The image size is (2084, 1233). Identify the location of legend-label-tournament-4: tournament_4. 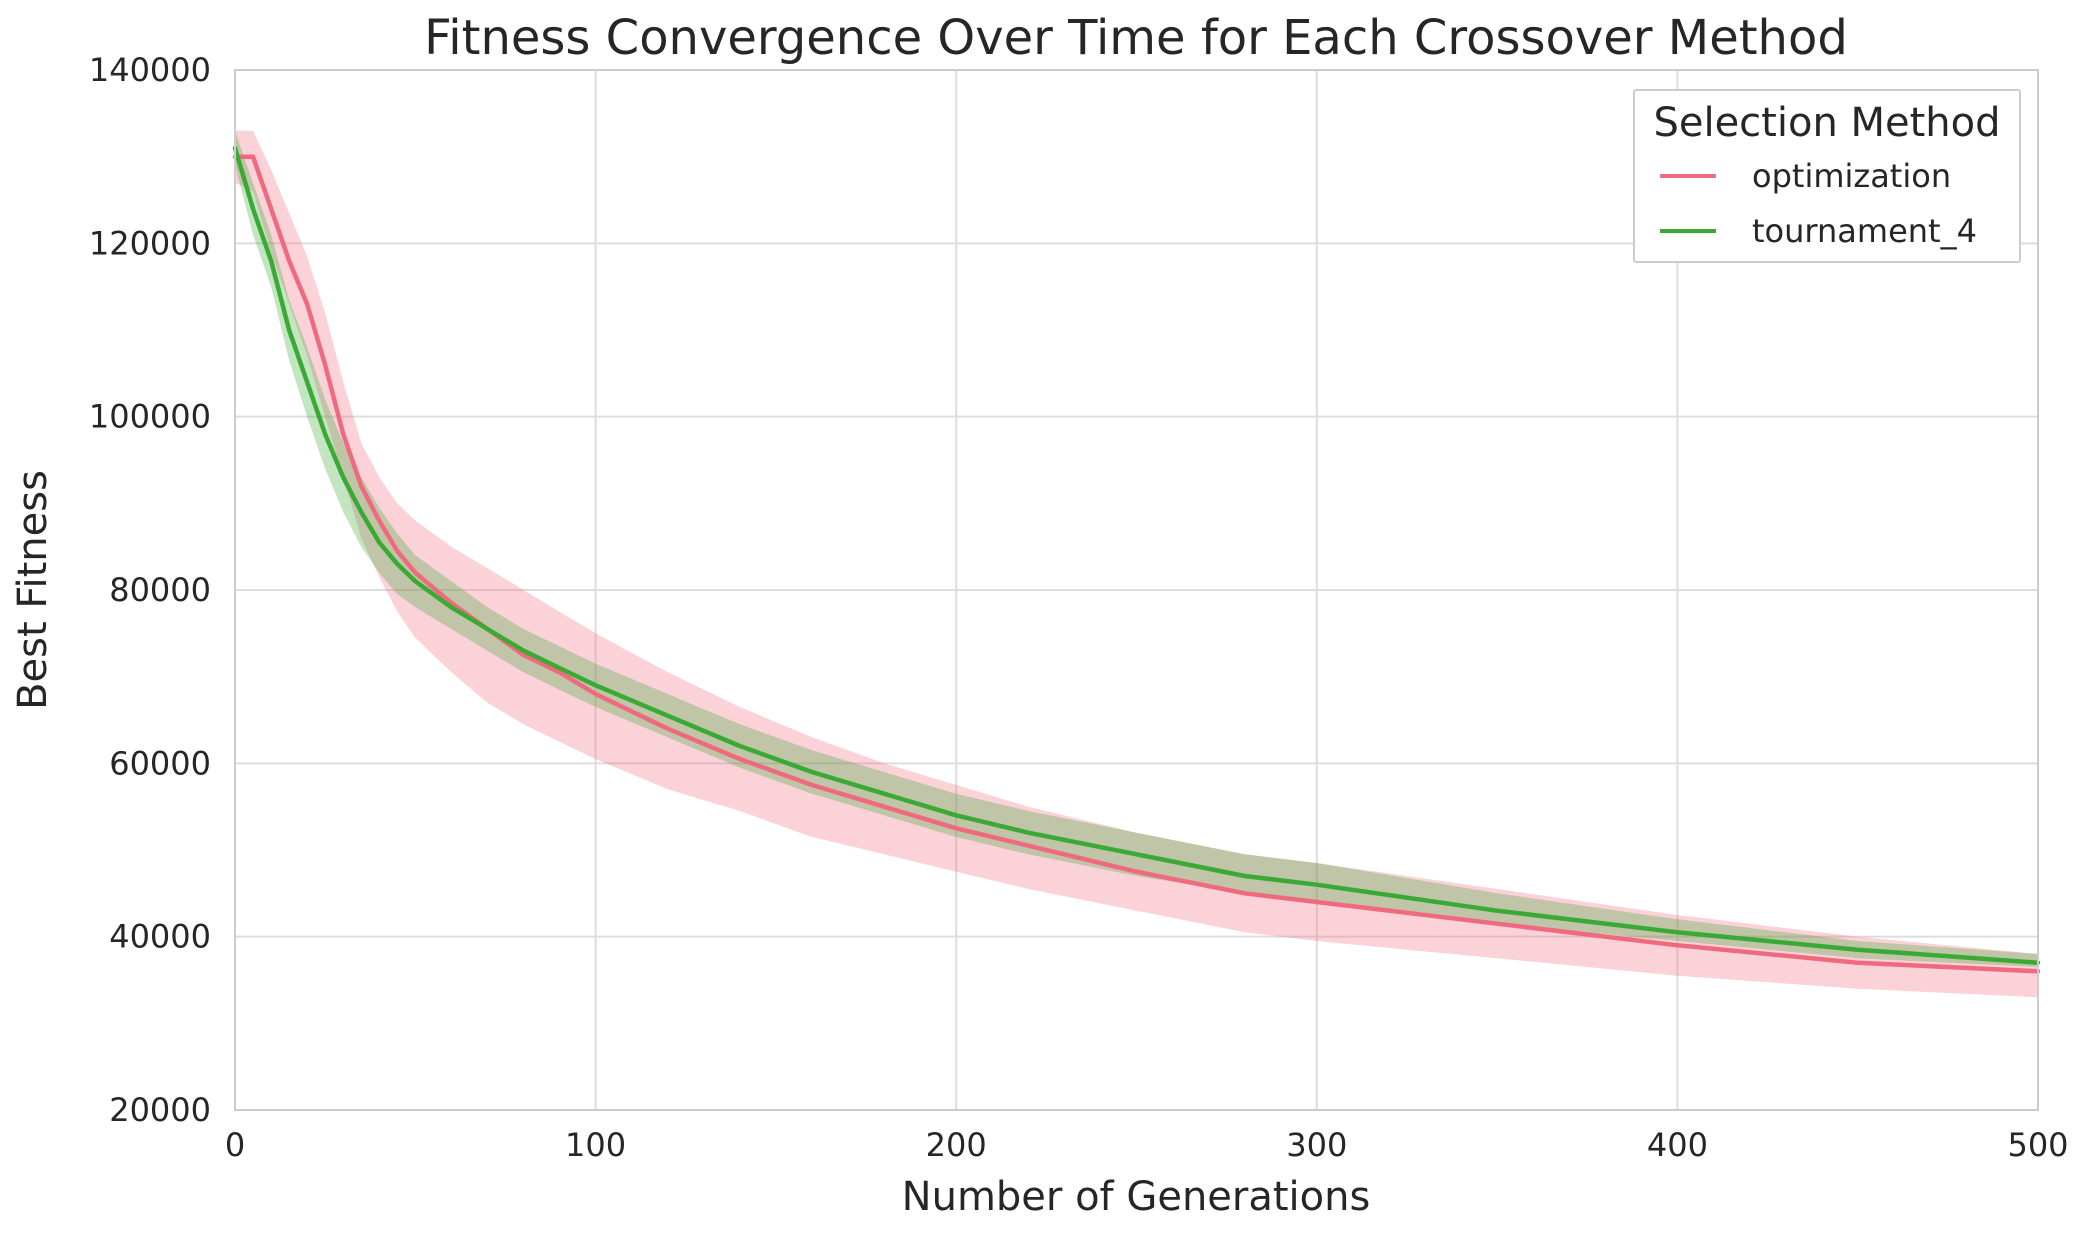
(1864, 231).